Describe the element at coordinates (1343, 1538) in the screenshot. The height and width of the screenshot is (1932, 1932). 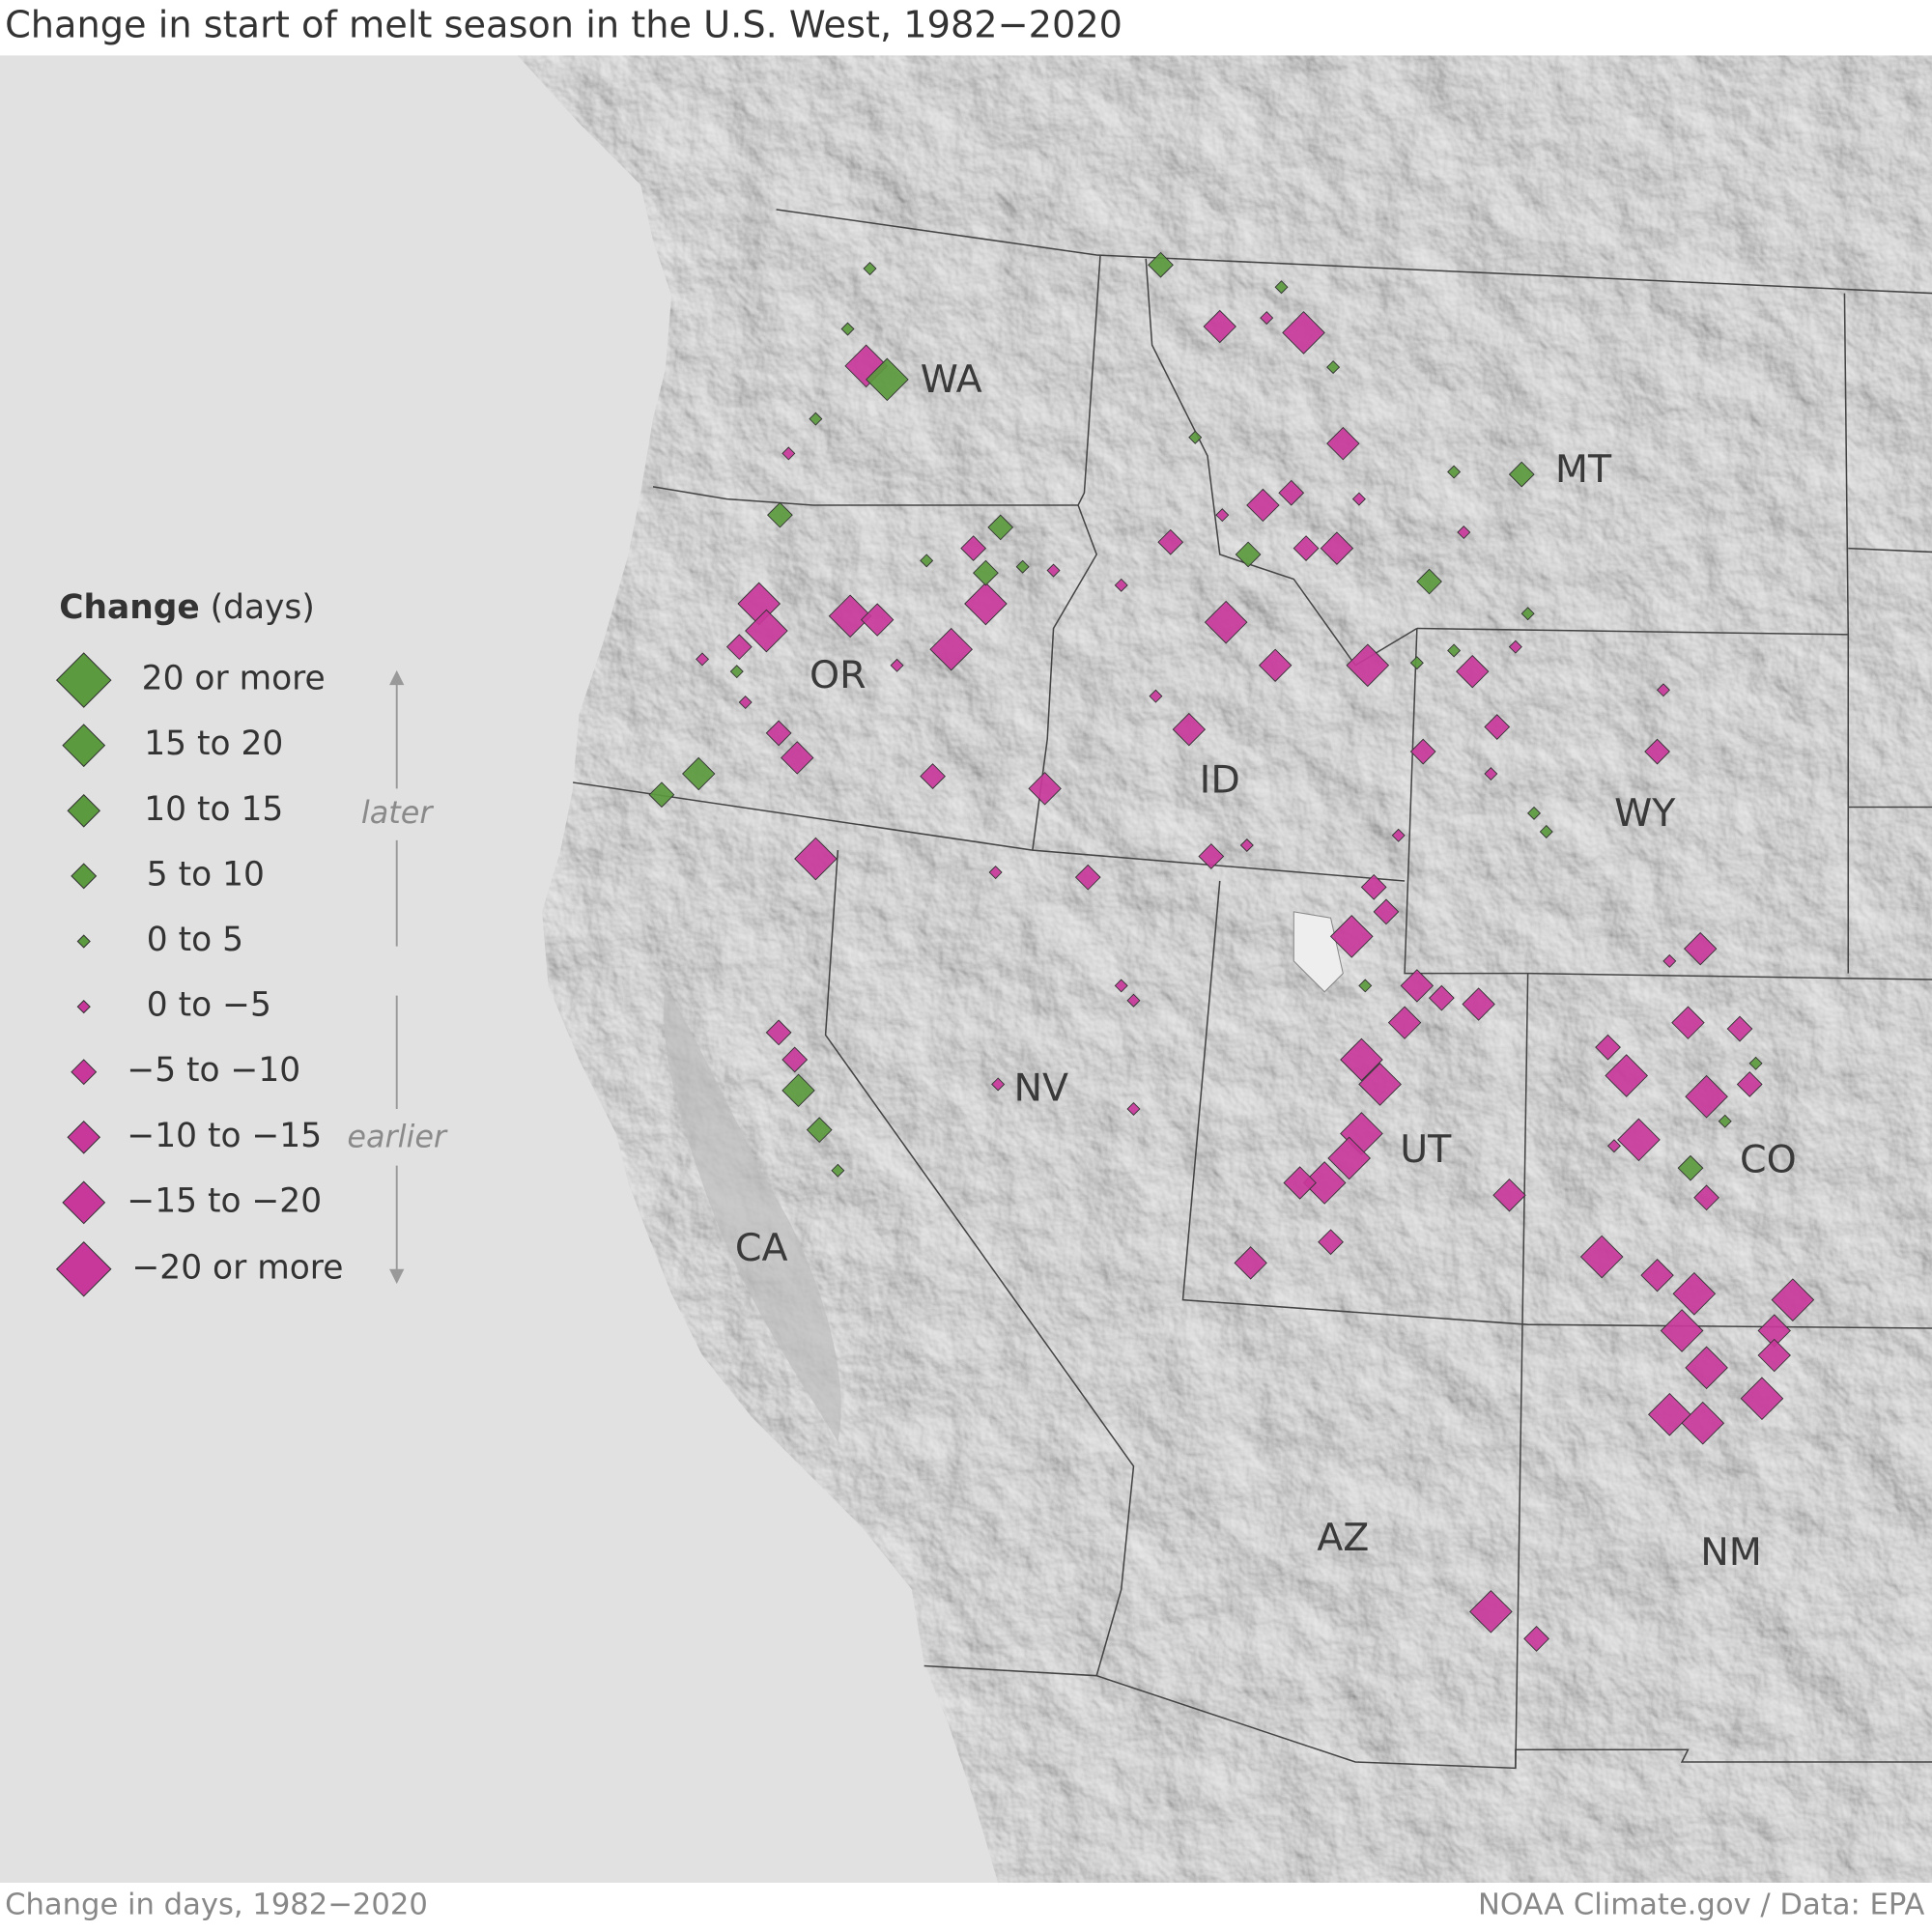
I see `state-label: AZ` at that location.